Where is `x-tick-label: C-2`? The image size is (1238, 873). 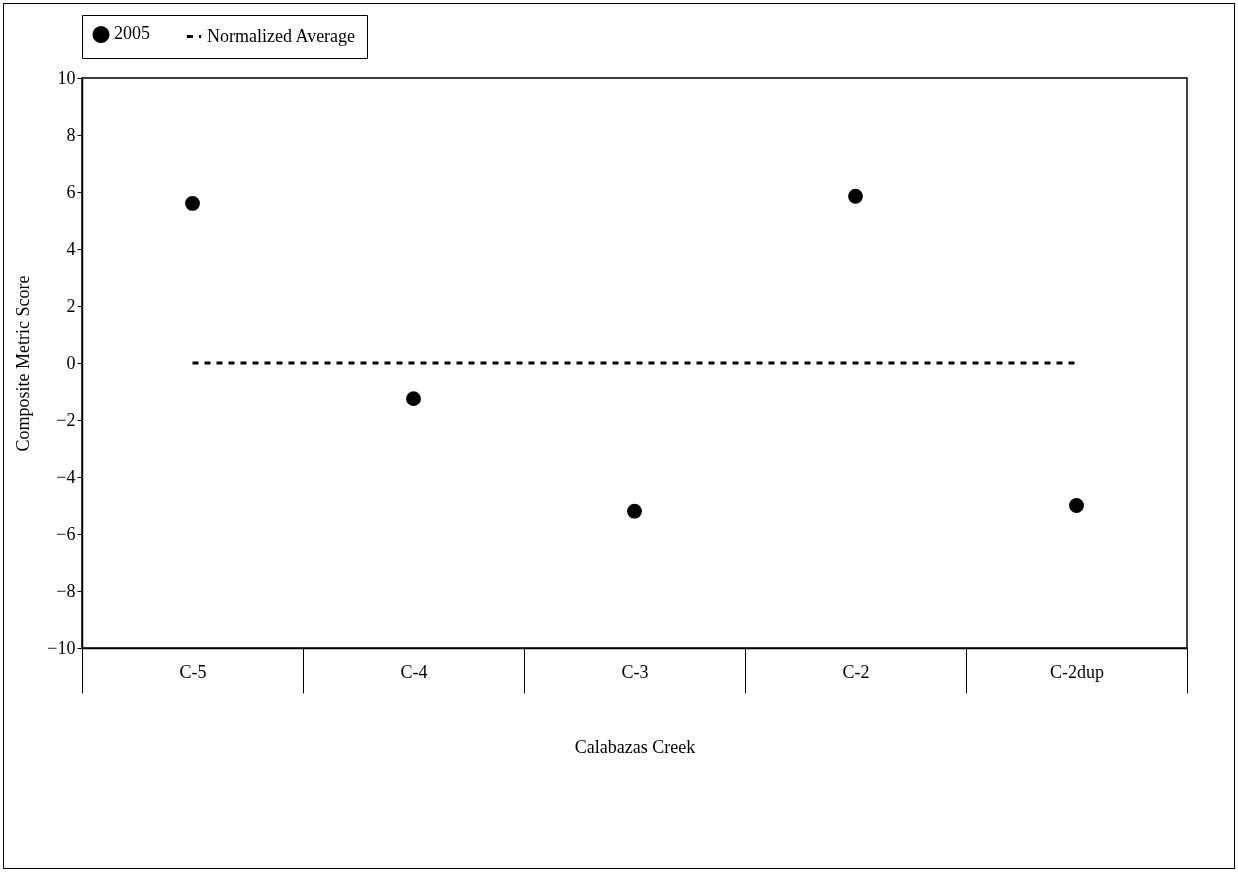
x-tick-label: C-2 is located at coordinates (856, 671).